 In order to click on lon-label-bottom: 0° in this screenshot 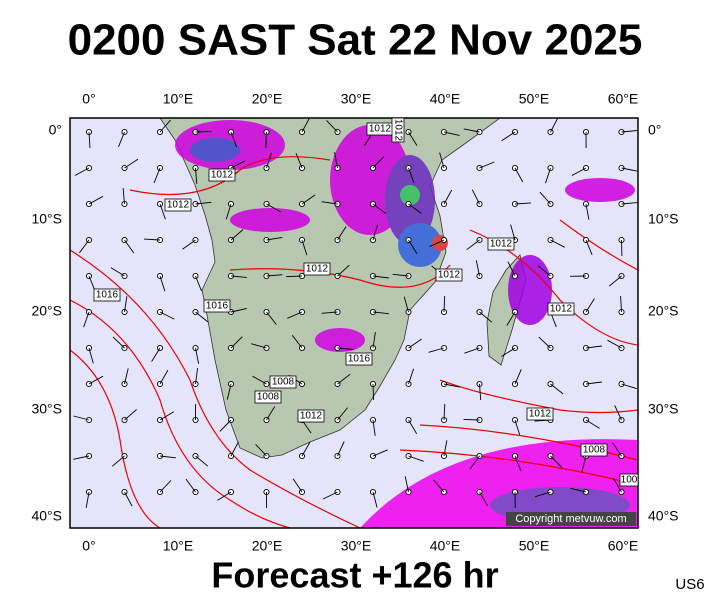, I will do `click(88, 546)`.